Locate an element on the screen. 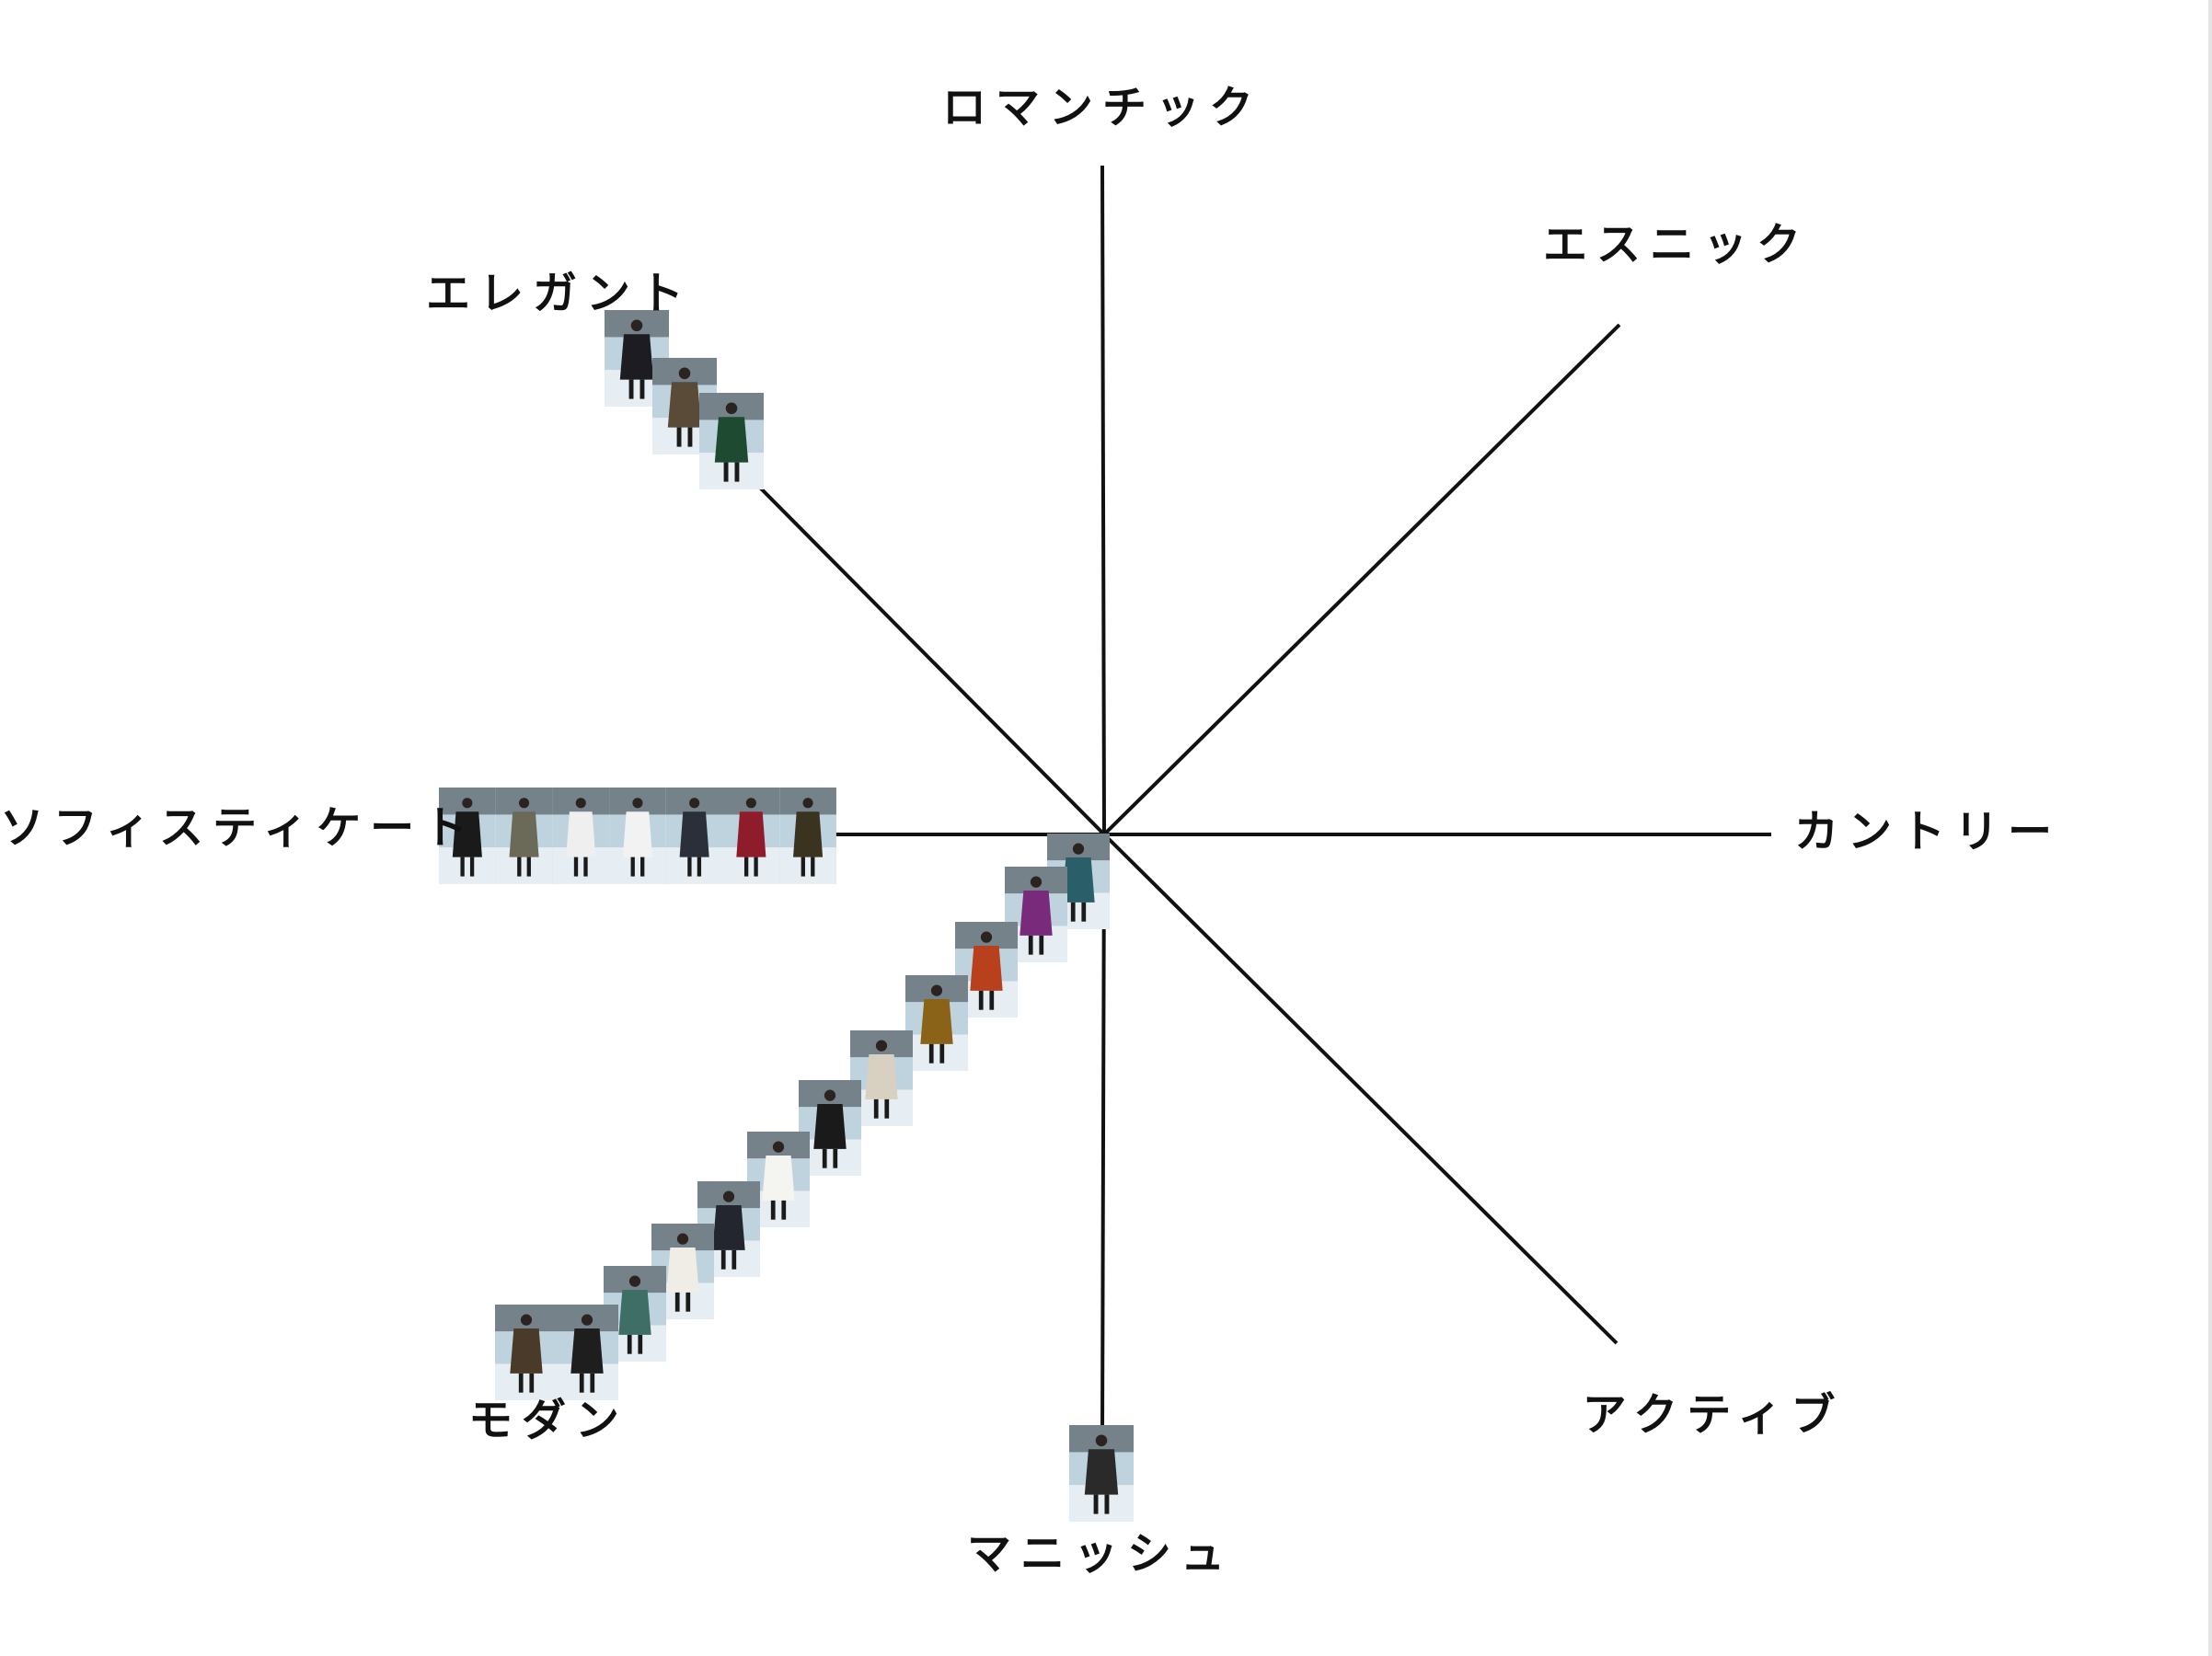 The height and width of the screenshot is (1656, 2212). page-edge-bar is located at coordinates (2210, 828).